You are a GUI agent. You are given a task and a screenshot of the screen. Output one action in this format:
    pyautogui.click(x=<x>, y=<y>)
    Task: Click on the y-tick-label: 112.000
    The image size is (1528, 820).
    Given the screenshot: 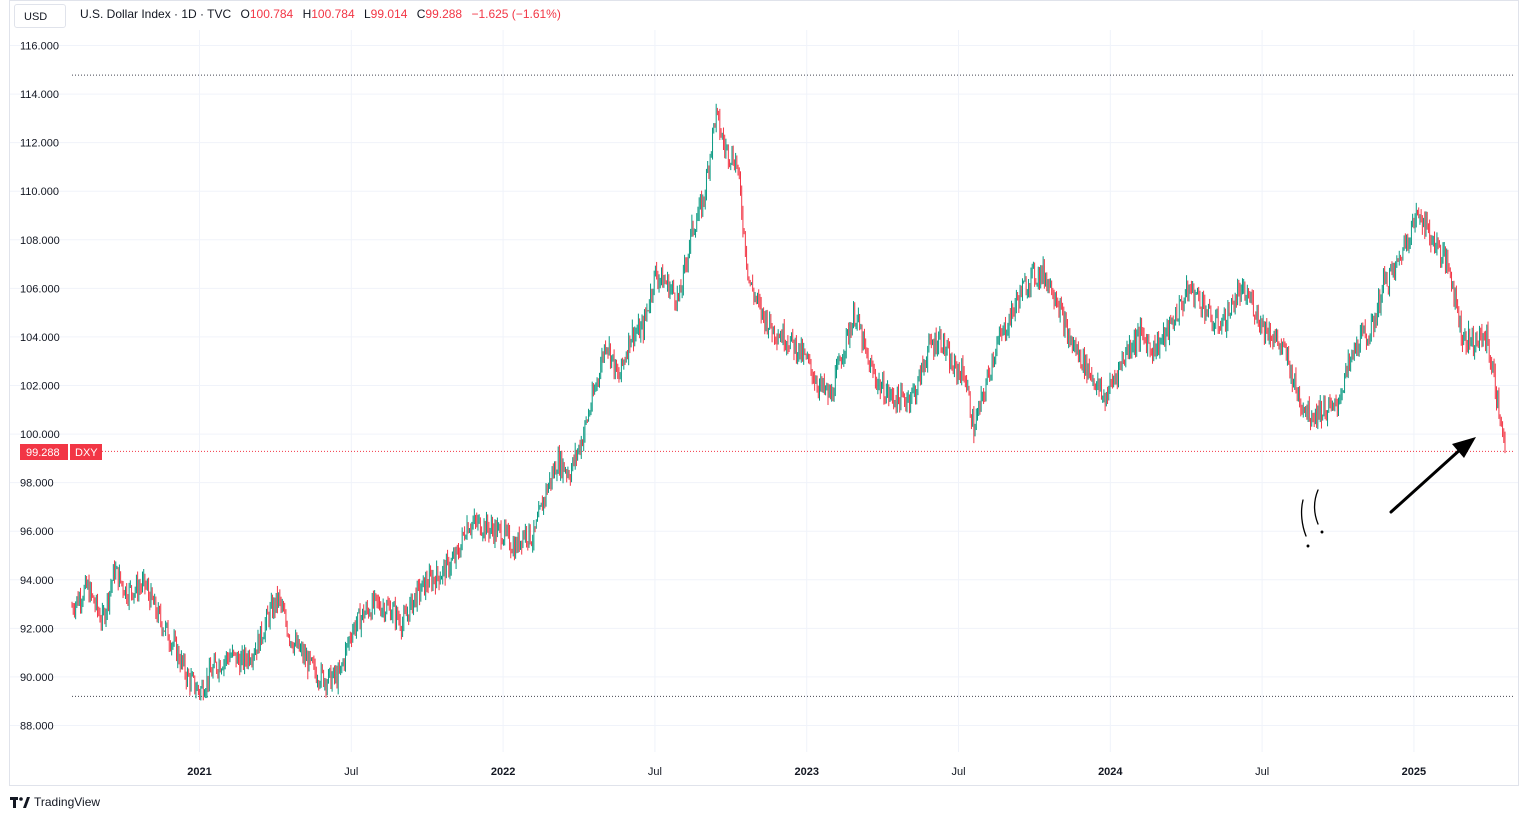 What is the action you would take?
    pyautogui.click(x=39, y=144)
    